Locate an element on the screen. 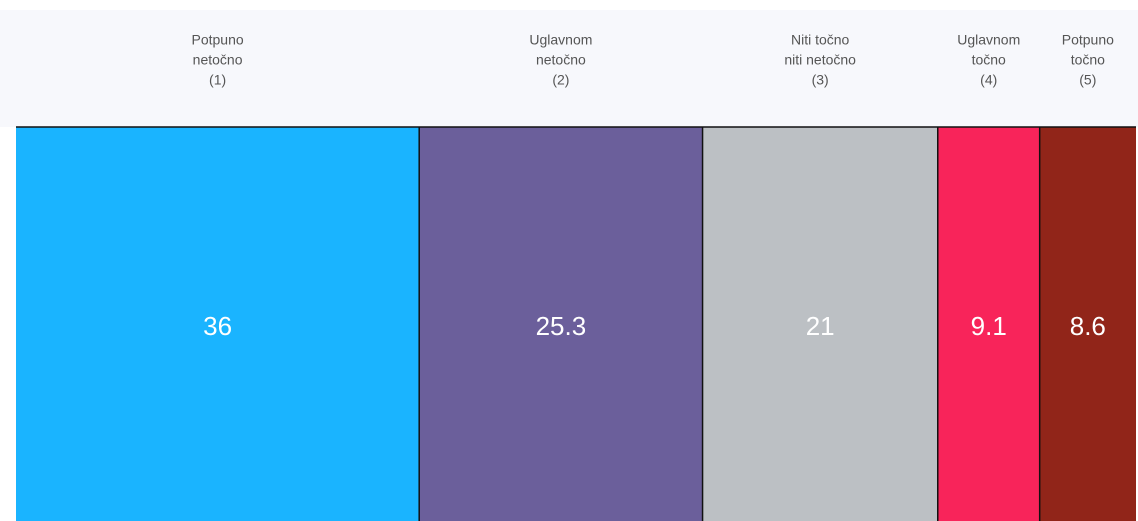  category-label: (3) is located at coordinates (820, 80).